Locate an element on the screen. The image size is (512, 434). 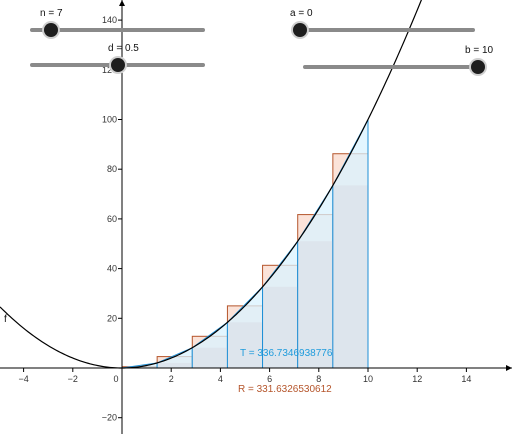
slider-n-track is located at coordinates (117, 30).